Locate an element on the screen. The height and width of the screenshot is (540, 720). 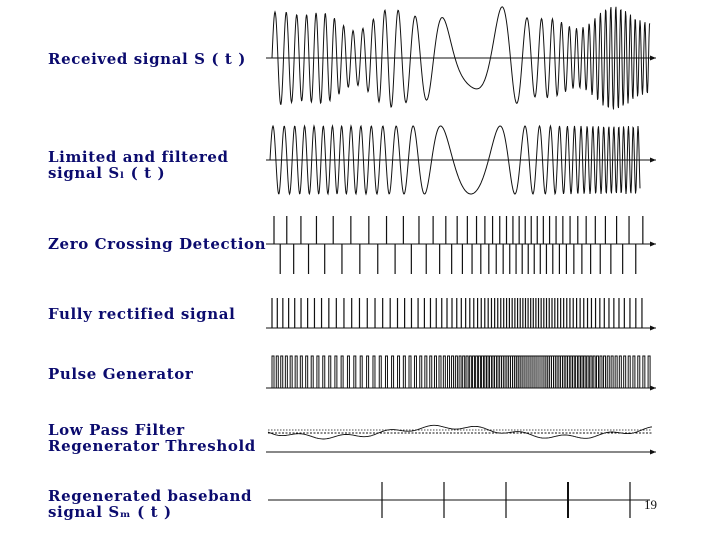
label-line: Received signal S ( t ) is located at coordinates (147, 59).